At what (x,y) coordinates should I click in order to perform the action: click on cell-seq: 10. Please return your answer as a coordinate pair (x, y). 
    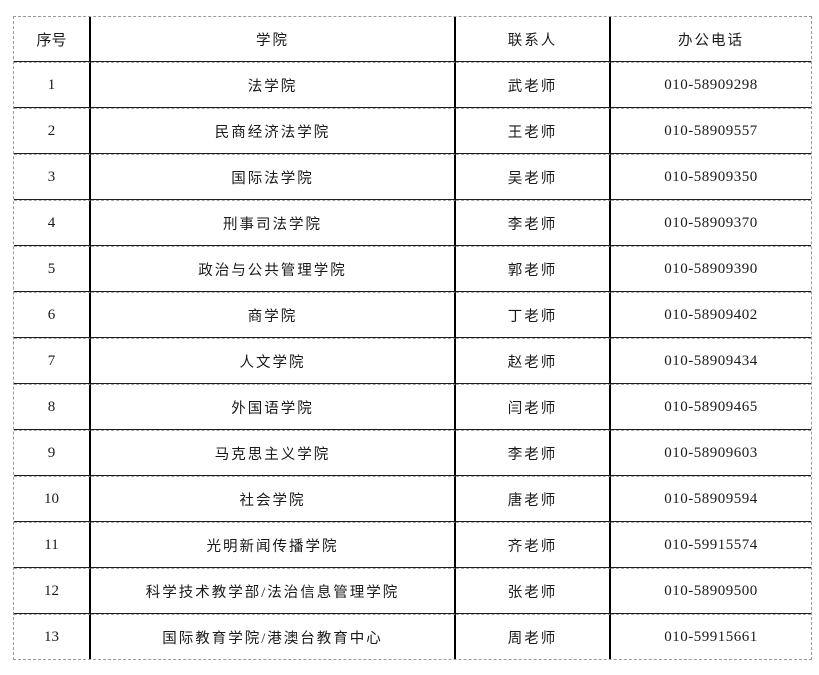
    Looking at the image, I should click on (52, 499).